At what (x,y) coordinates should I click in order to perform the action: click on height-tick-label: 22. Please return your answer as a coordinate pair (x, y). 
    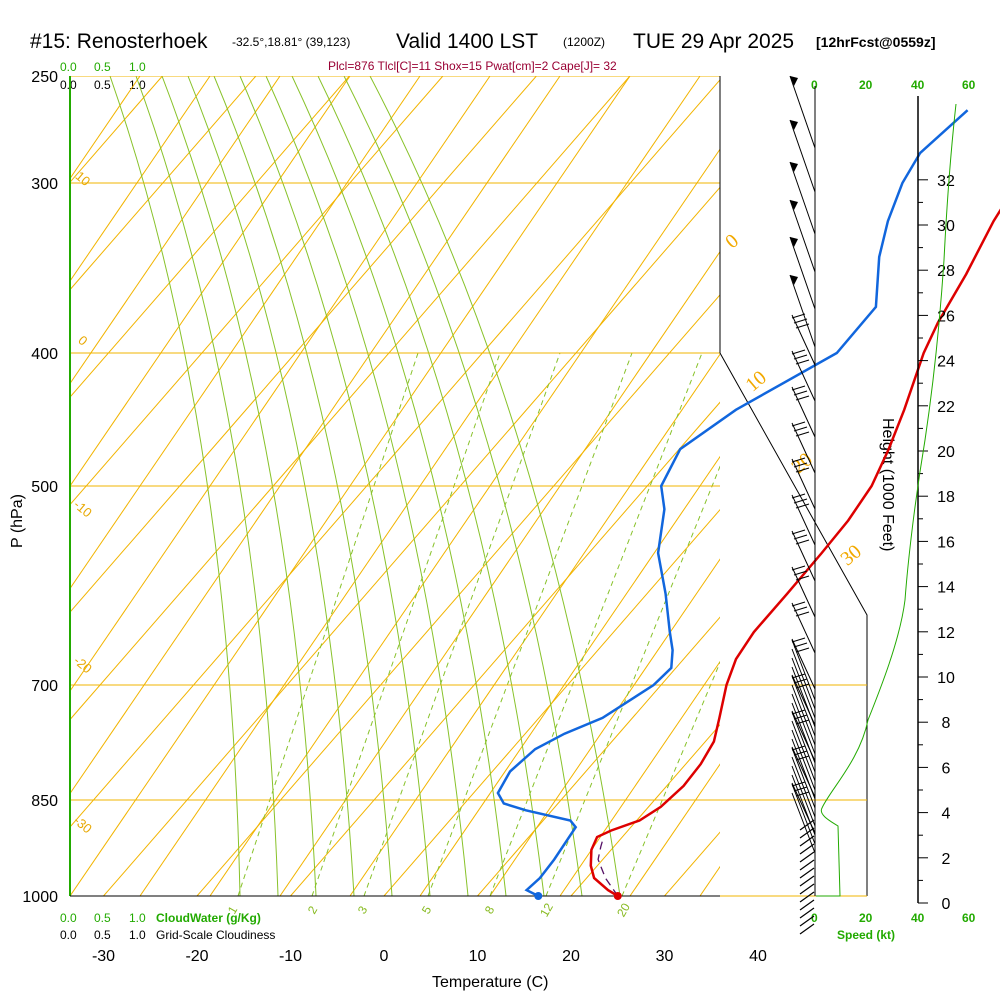
    Looking at the image, I should click on (946, 407).